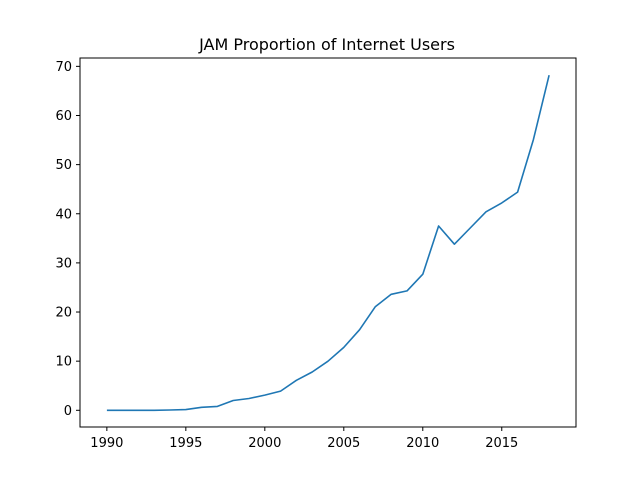  What do you see at coordinates (185, 443) in the screenshot?
I see `x-tick-label: 1995` at bounding box center [185, 443].